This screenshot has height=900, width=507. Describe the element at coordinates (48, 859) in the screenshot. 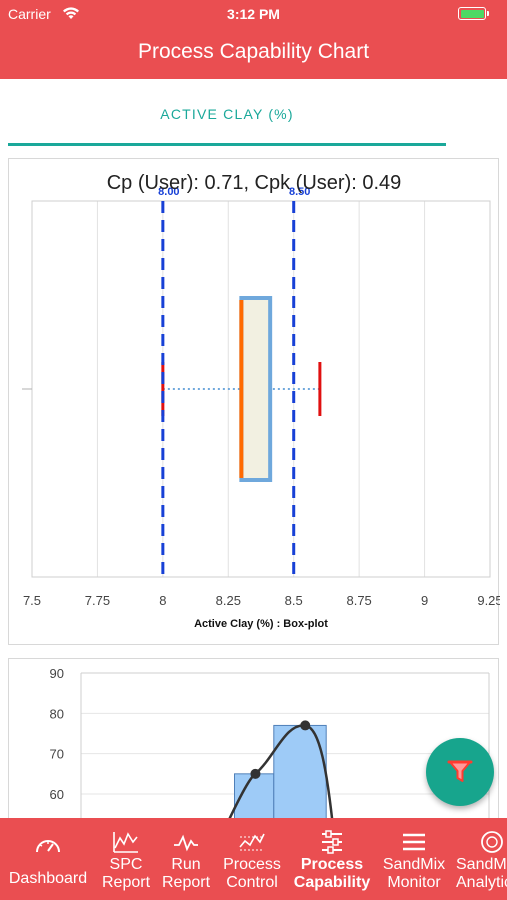

I see `tab-dashboard: Dashboard` at that location.